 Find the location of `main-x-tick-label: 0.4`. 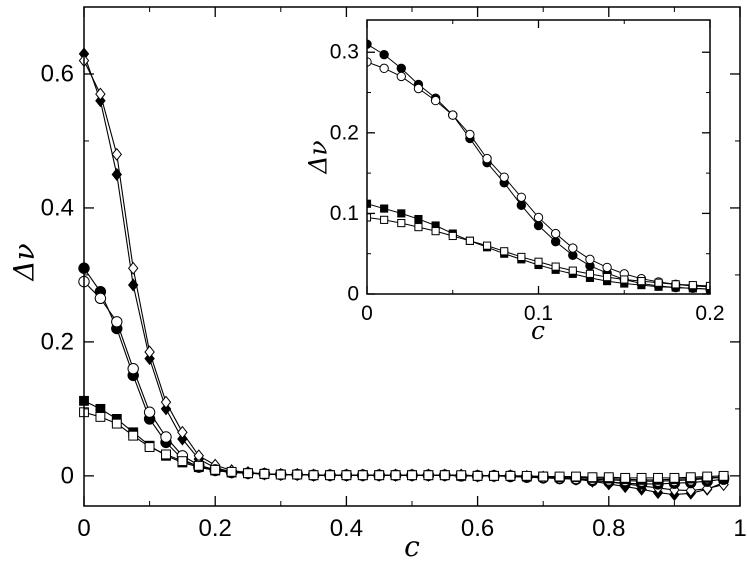

main-x-tick-label: 0.4 is located at coordinates (346, 528).